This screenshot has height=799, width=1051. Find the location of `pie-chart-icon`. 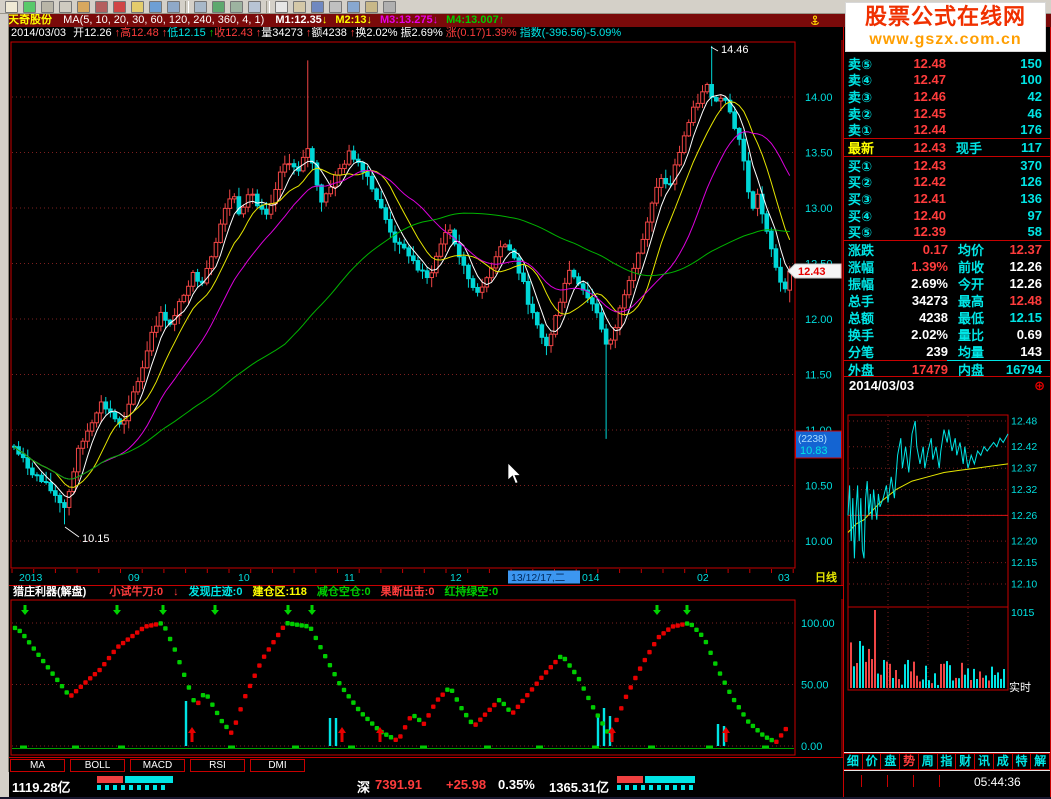

pie-chart-icon is located at coordinates (101, 6).